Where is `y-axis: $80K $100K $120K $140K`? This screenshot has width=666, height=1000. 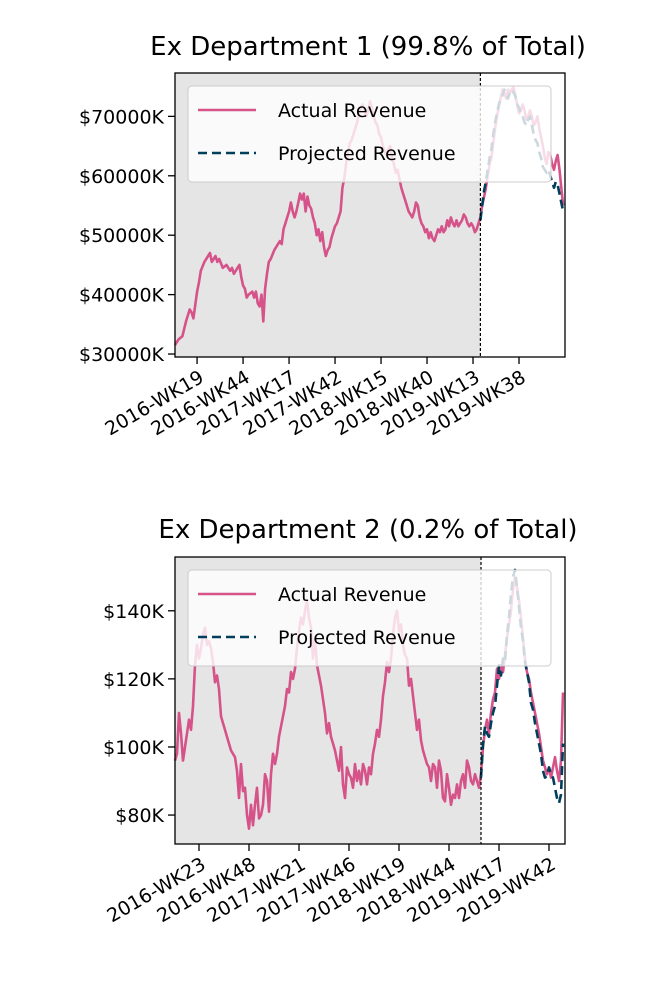 y-axis: $80K $100K $120K $140K is located at coordinates (139, 714).